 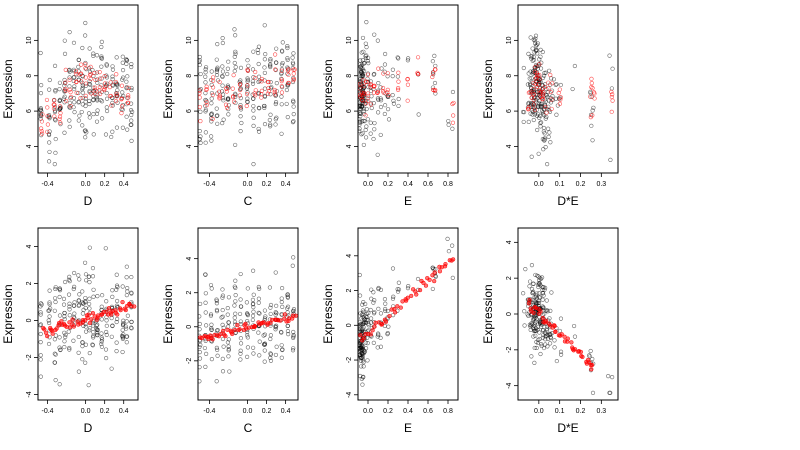 I want to click on y-tick-label: 0, so click(x=29, y=320).